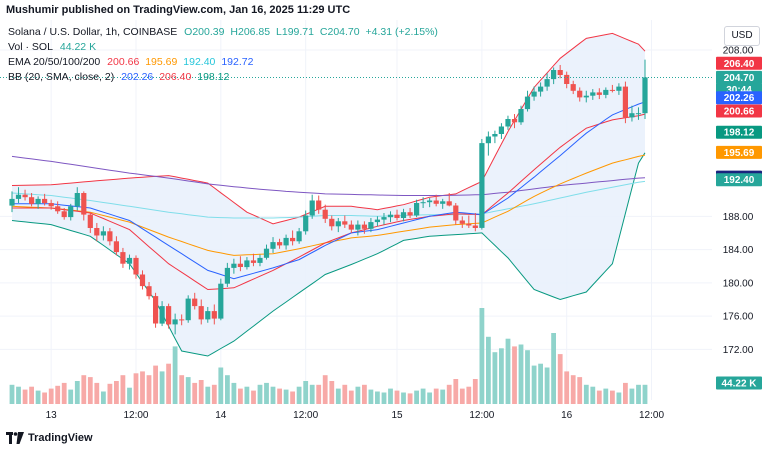  Describe the element at coordinates (738, 283) in the screenshot. I see `y-tick-label: 180.00` at that location.